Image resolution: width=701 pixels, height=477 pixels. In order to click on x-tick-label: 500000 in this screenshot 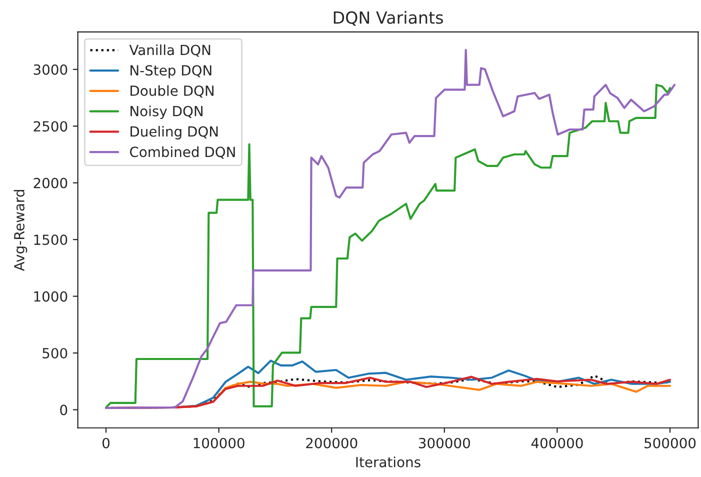, I will do `click(670, 443)`.